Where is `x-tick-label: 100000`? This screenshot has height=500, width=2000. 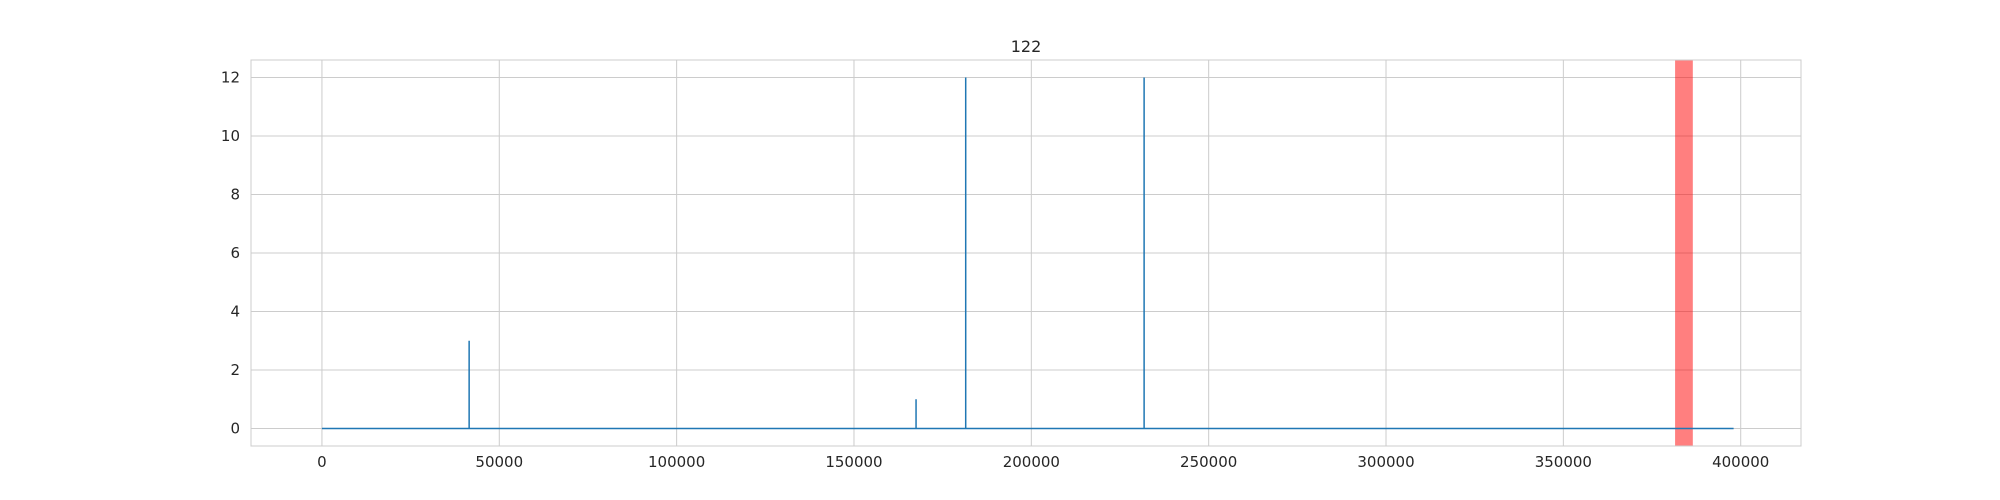
x-tick-label: 100000 is located at coordinates (676, 462).